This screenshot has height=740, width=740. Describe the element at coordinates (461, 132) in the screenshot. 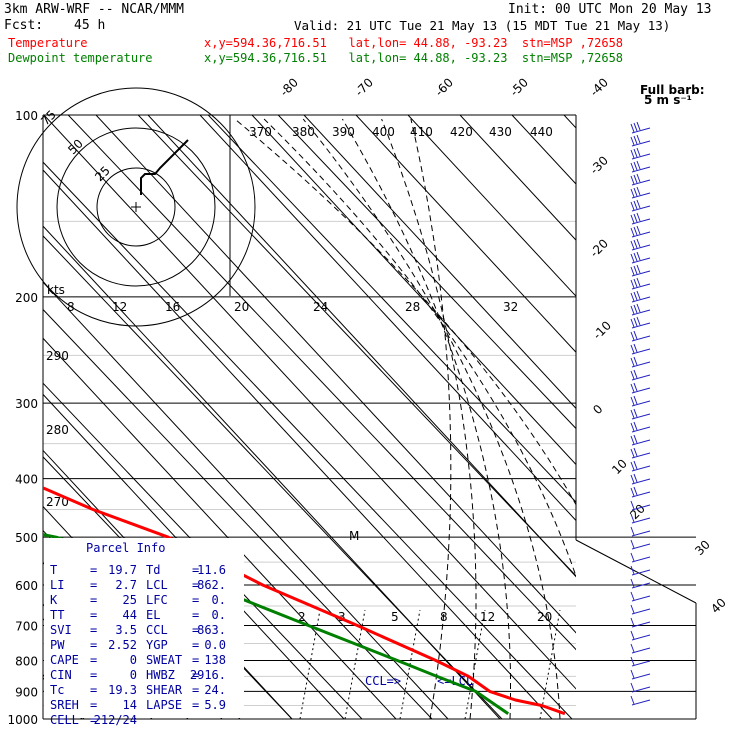

I see `theta-label: 420` at that location.